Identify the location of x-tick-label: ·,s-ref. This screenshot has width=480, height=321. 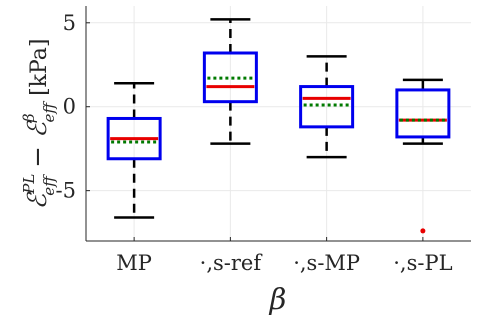
(232, 263).